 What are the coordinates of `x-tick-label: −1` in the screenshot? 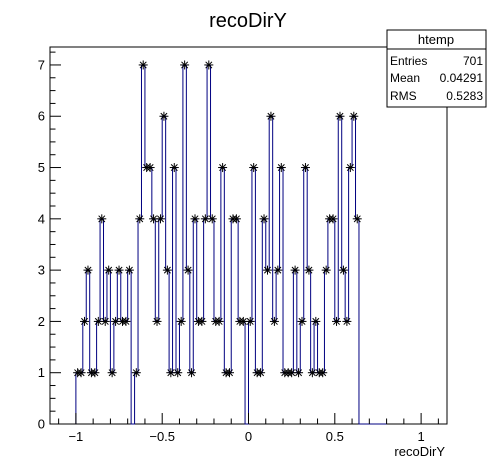 It's located at (75, 436).